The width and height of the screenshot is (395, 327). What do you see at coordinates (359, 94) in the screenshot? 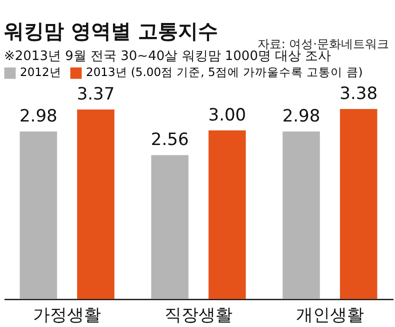
I see `data-label: 3.38` at bounding box center [359, 94].